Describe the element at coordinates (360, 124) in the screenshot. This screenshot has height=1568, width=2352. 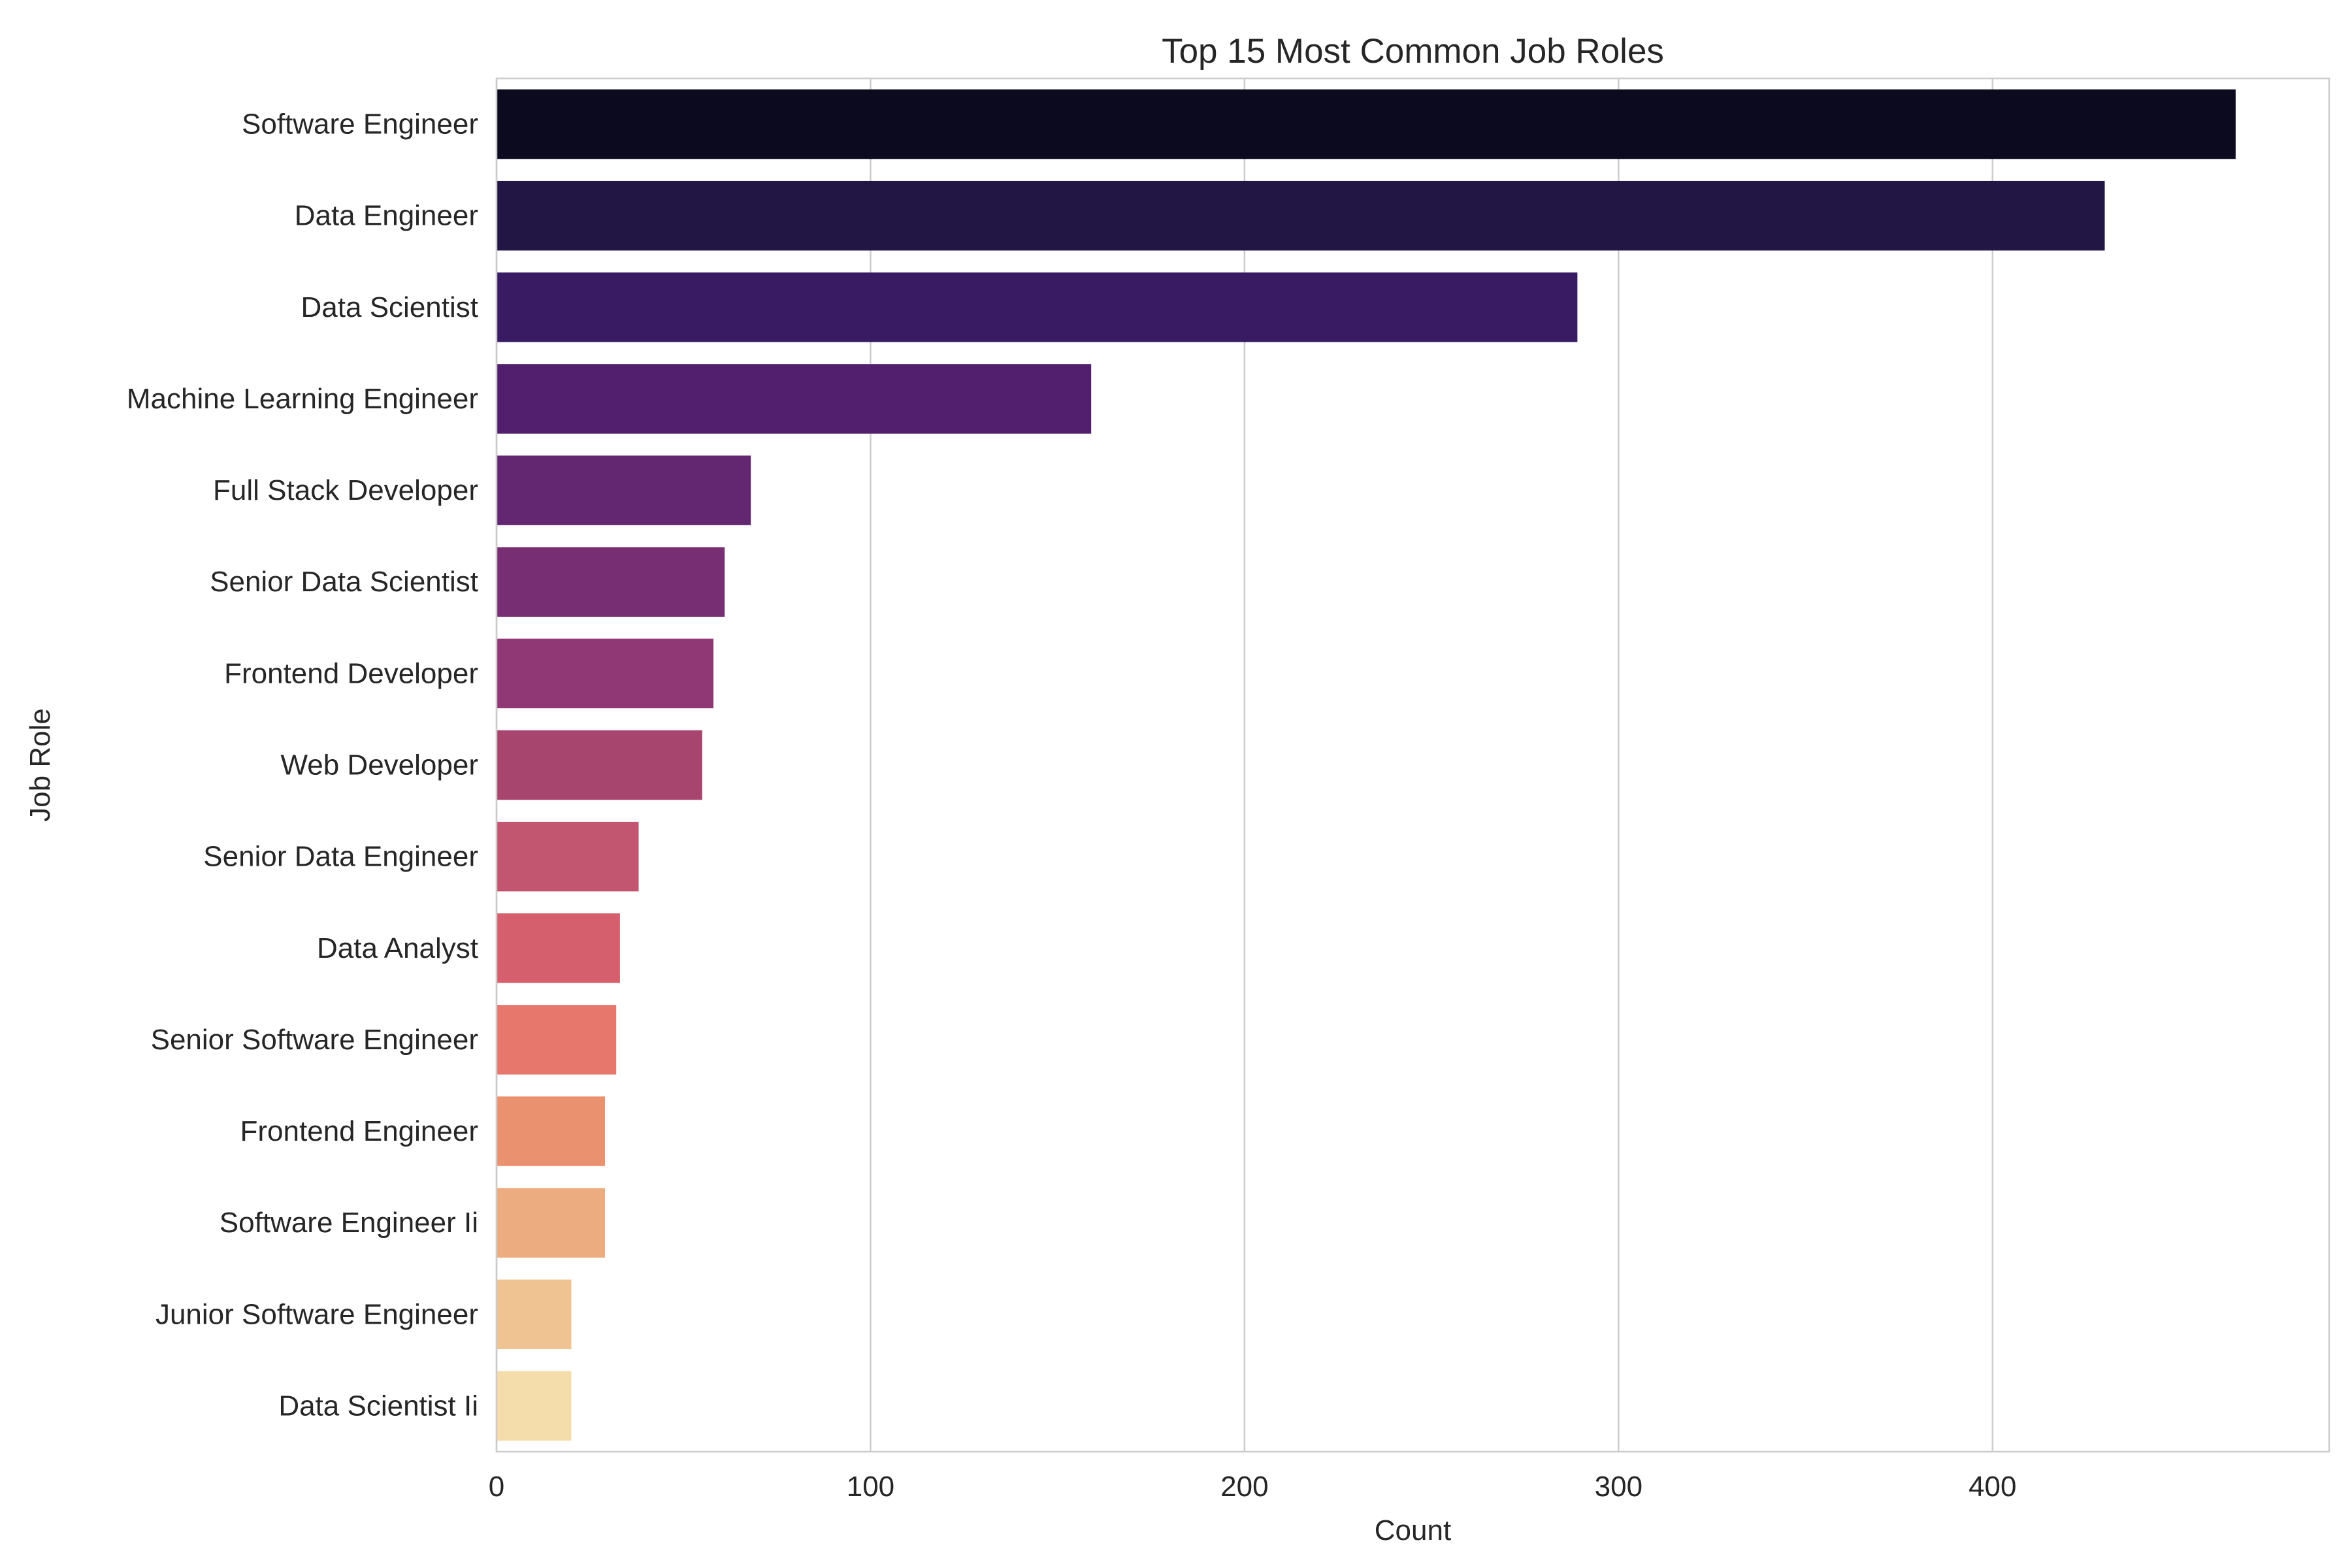
I see `y-tick-label: Software Engineer` at that location.